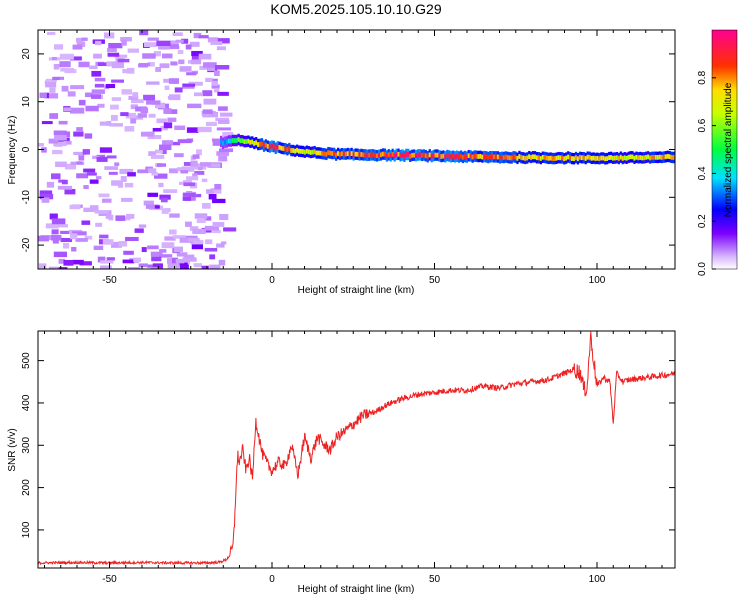 The width and height of the screenshot is (750, 600). I want to click on spectrogram-y-tick-label: -10, so click(26, 197).